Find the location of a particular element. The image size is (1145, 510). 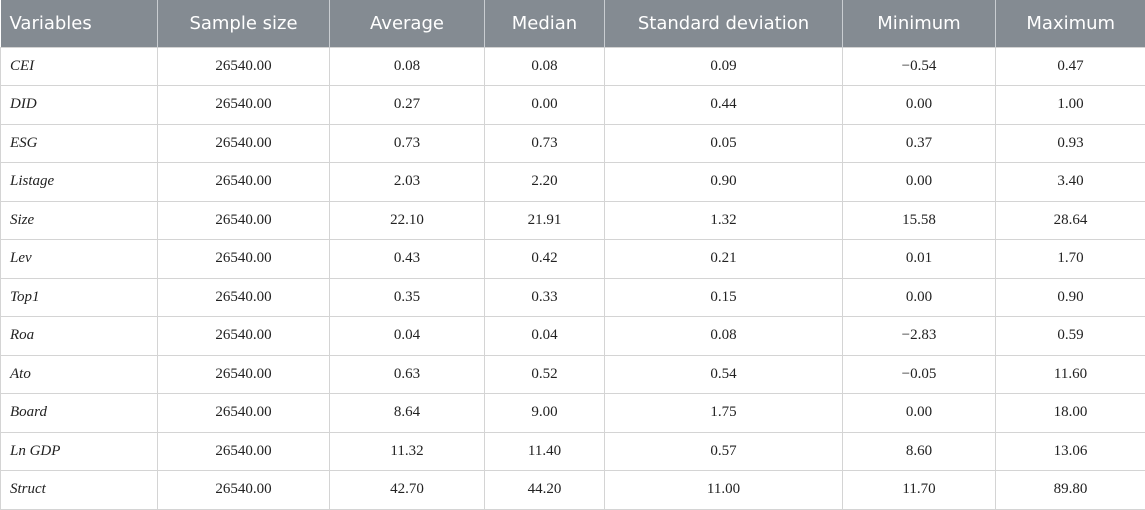

maximum-cell: 0.90 is located at coordinates (1070, 297).